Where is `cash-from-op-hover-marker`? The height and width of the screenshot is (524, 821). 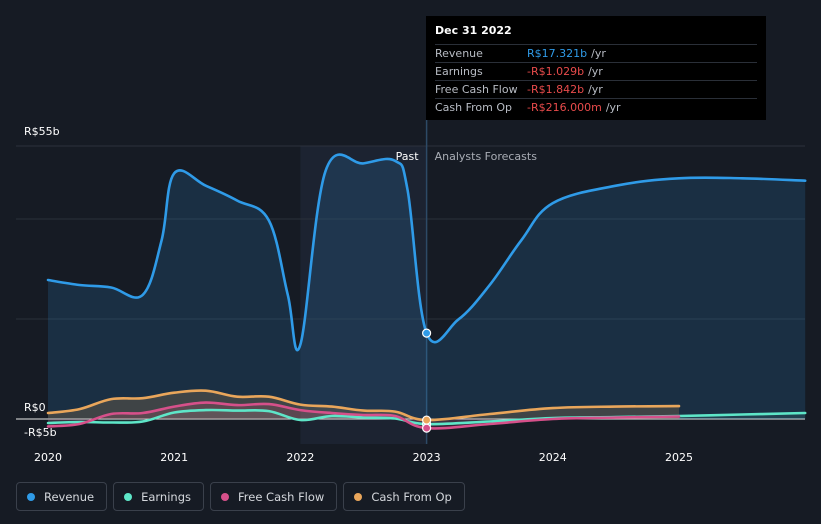 cash-from-op-hover-marker is located at coordinates (427, 420).